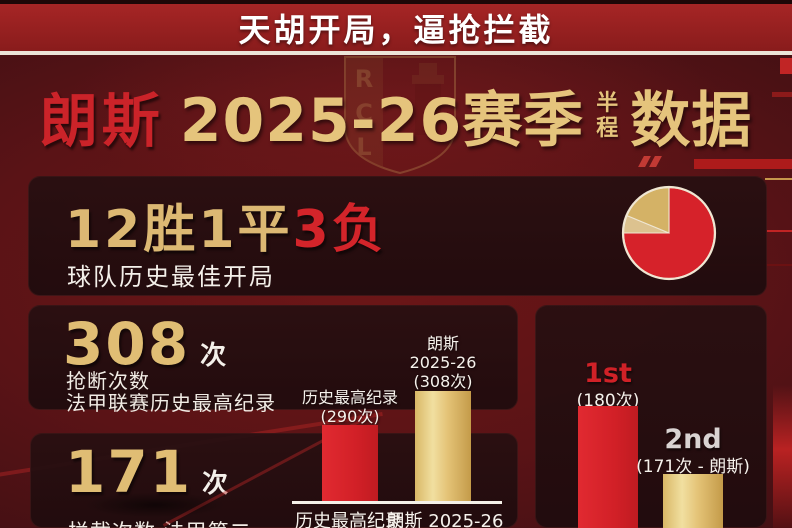 This screenshot has height=528, width=792. I want to click on interceptions-desc-clipped: 拦截次数 法甲第二, so click(160, 522).